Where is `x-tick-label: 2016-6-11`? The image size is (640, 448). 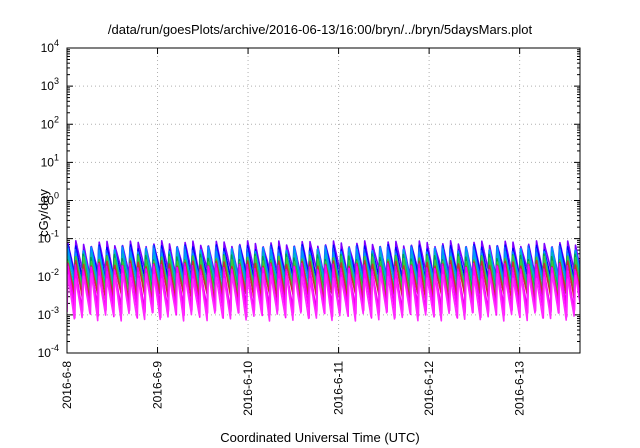 x-tick-label: 2016-6-11 is located at coordinates (339, 388).